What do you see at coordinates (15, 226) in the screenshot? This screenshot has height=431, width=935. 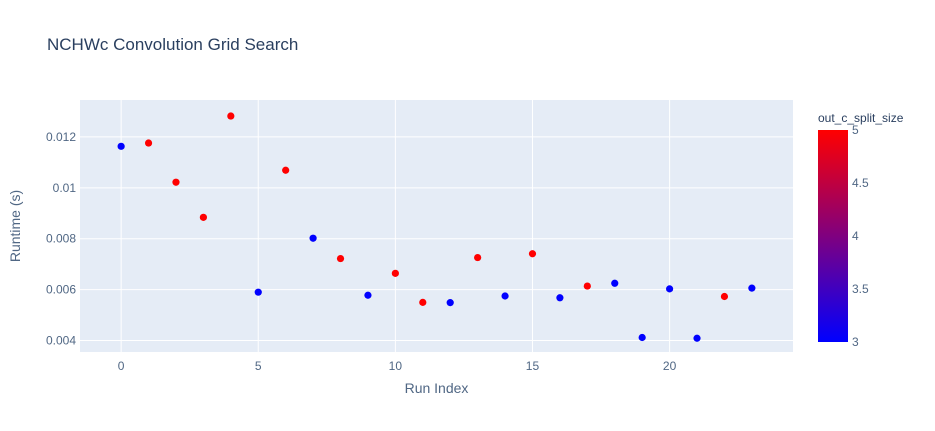 I see `y-axis-title: Runtime (s)` at bounding box center [15, 226].